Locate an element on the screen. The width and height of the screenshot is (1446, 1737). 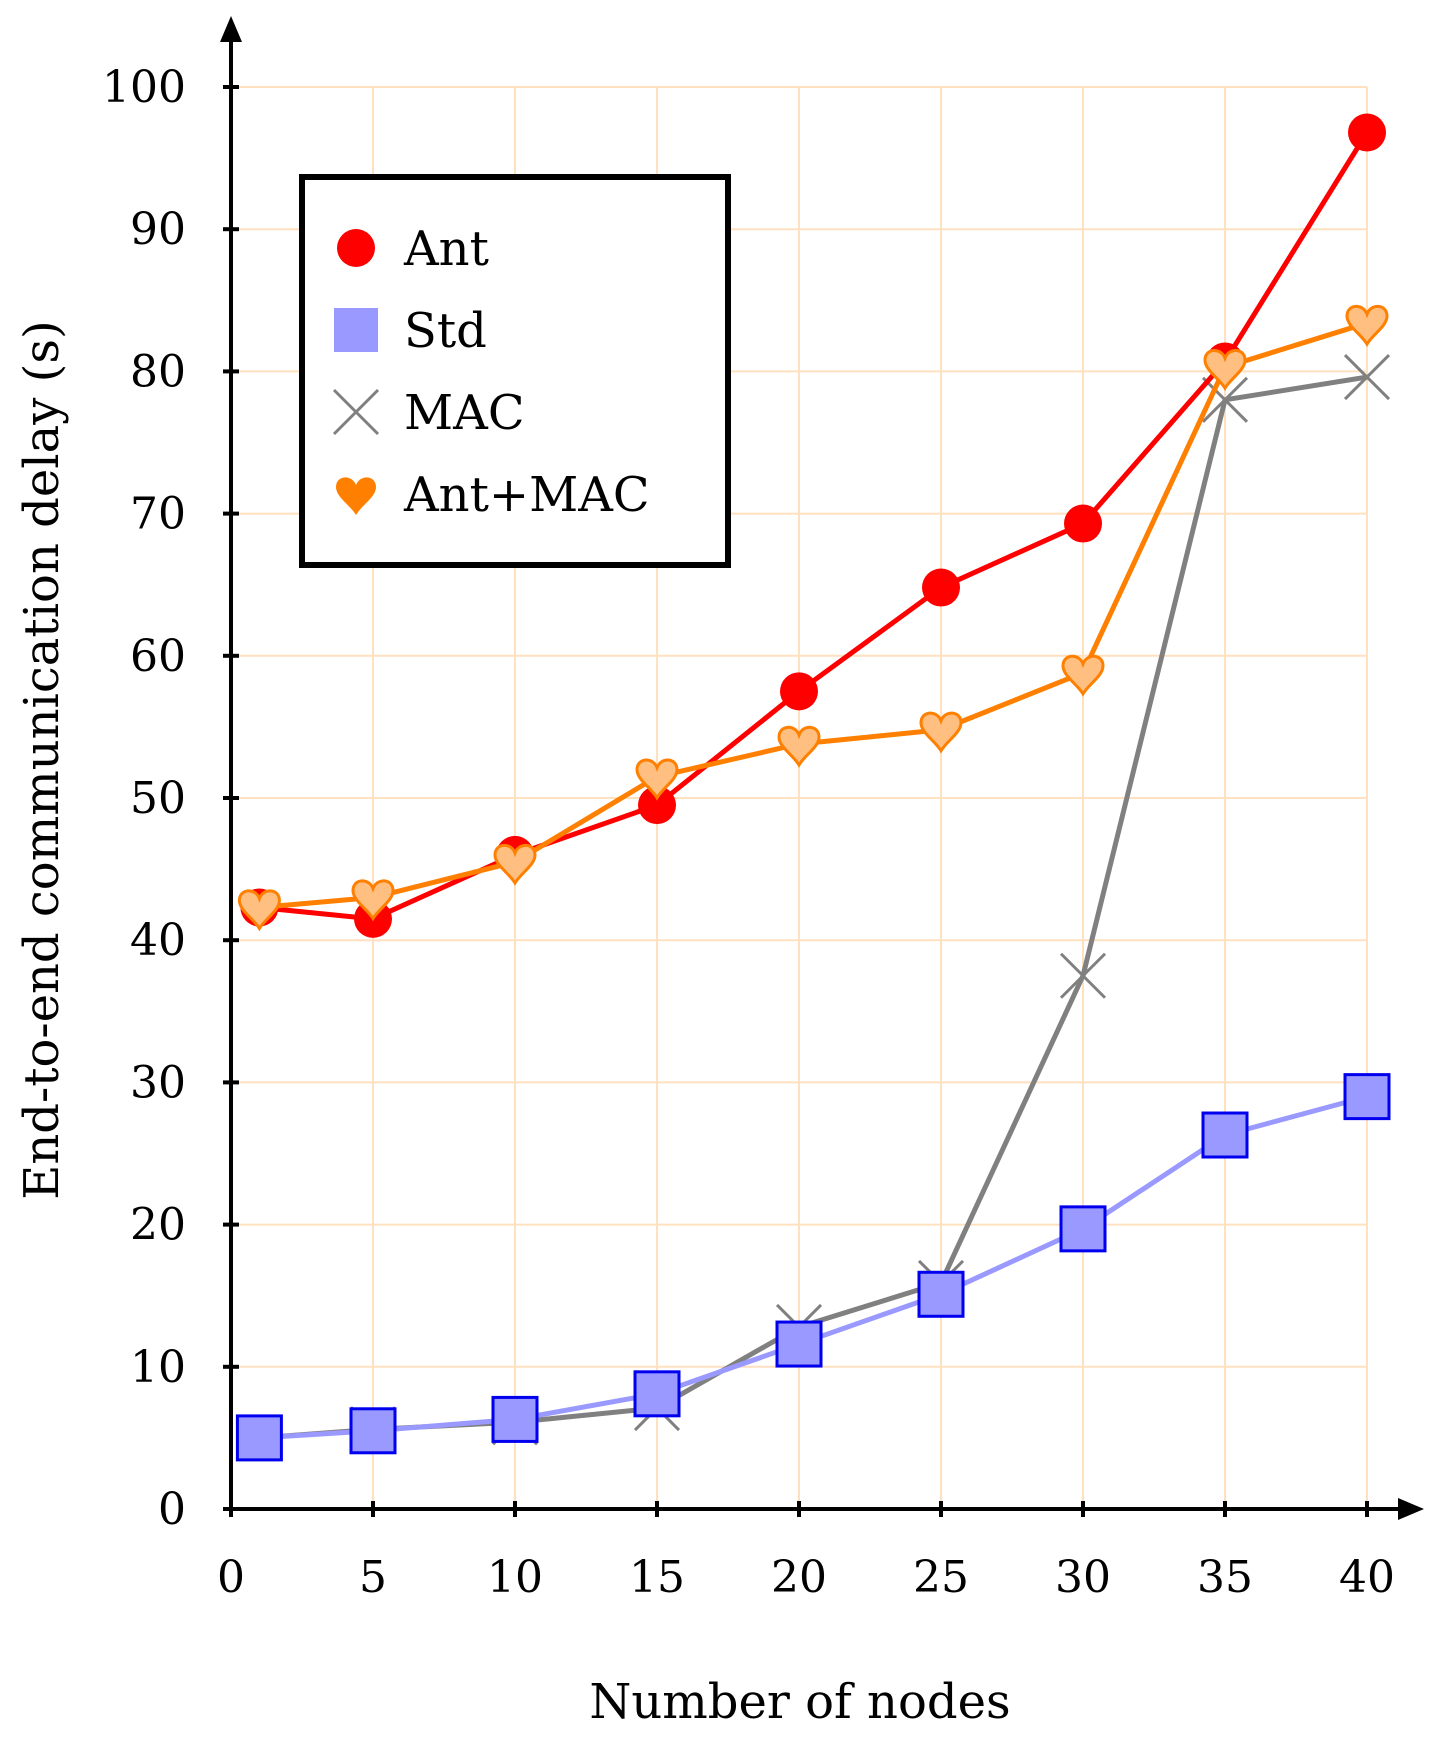
legend-marker-mac is located at coordinates (356, 412).